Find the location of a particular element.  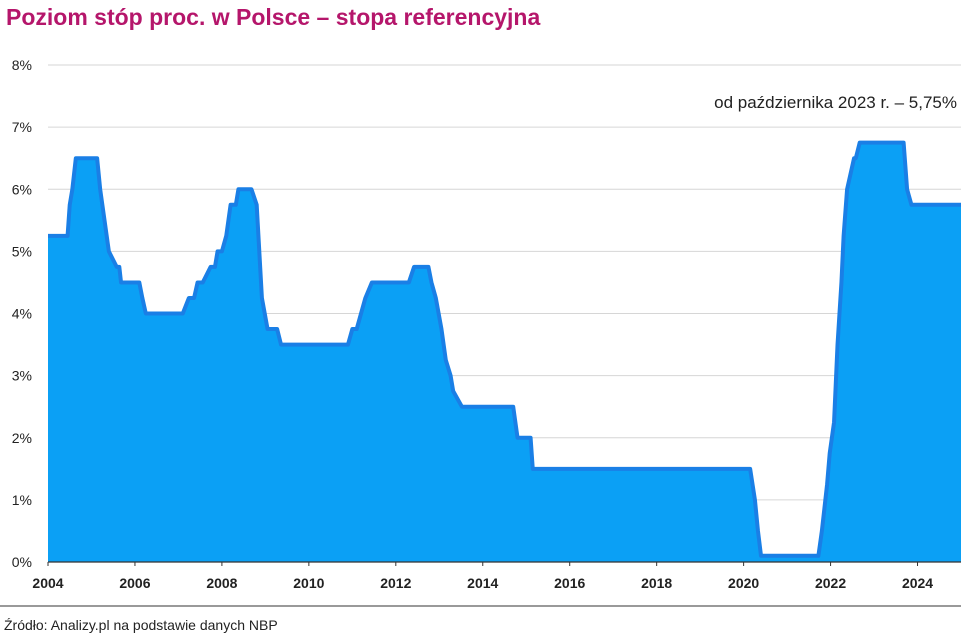

x-tick-label: 2020 is located at coordinates (743, 583).